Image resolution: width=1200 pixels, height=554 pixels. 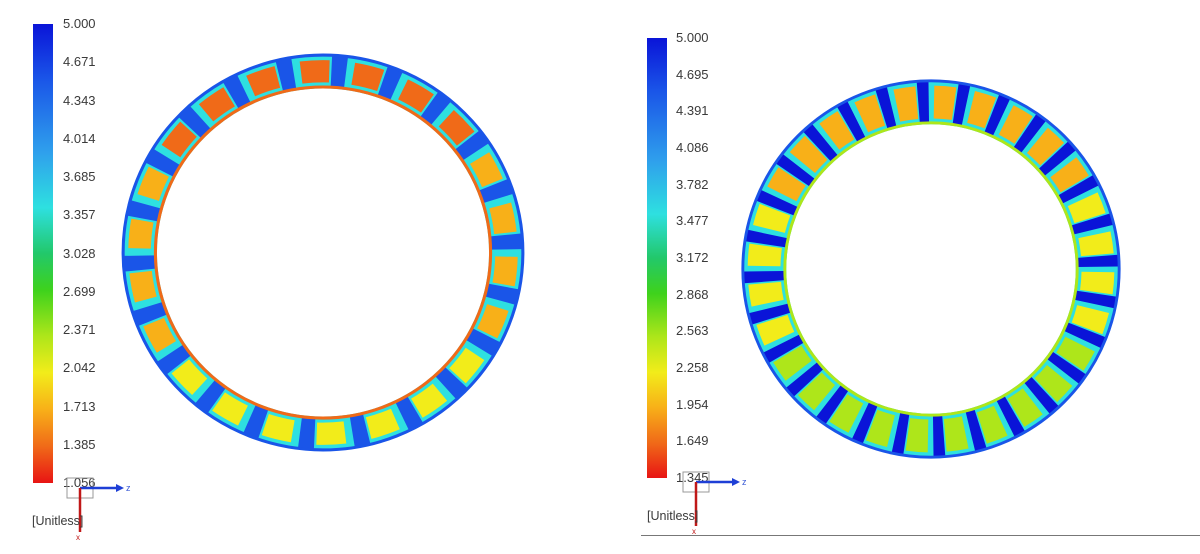 I want to click on colorbar-tick-label: 2.868, so click(x=692, y=294).